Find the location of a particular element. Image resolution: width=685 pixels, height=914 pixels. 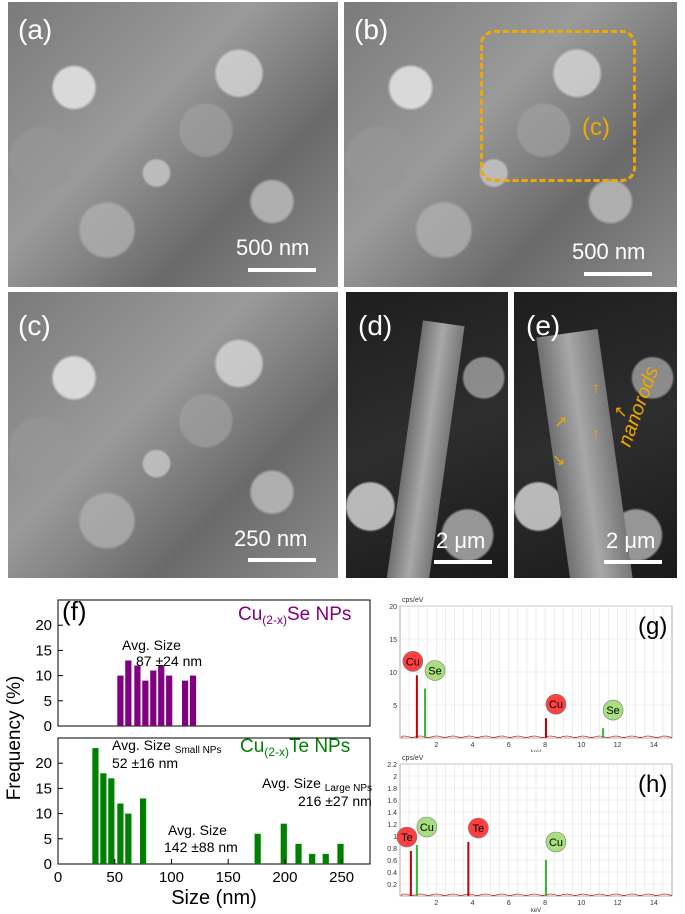

panel-label-b: (b) is located at coordinates (371, 29).